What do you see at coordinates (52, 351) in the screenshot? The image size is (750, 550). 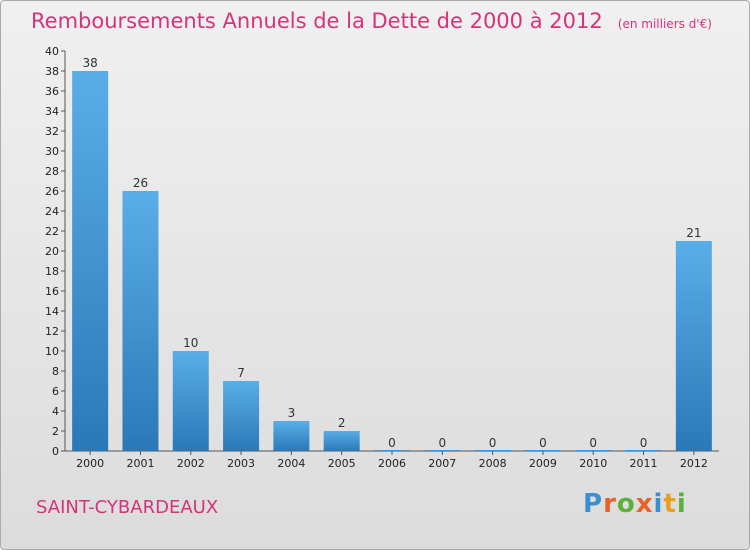 I see `y-tick-label: 10` at bounding box center [52, 351].